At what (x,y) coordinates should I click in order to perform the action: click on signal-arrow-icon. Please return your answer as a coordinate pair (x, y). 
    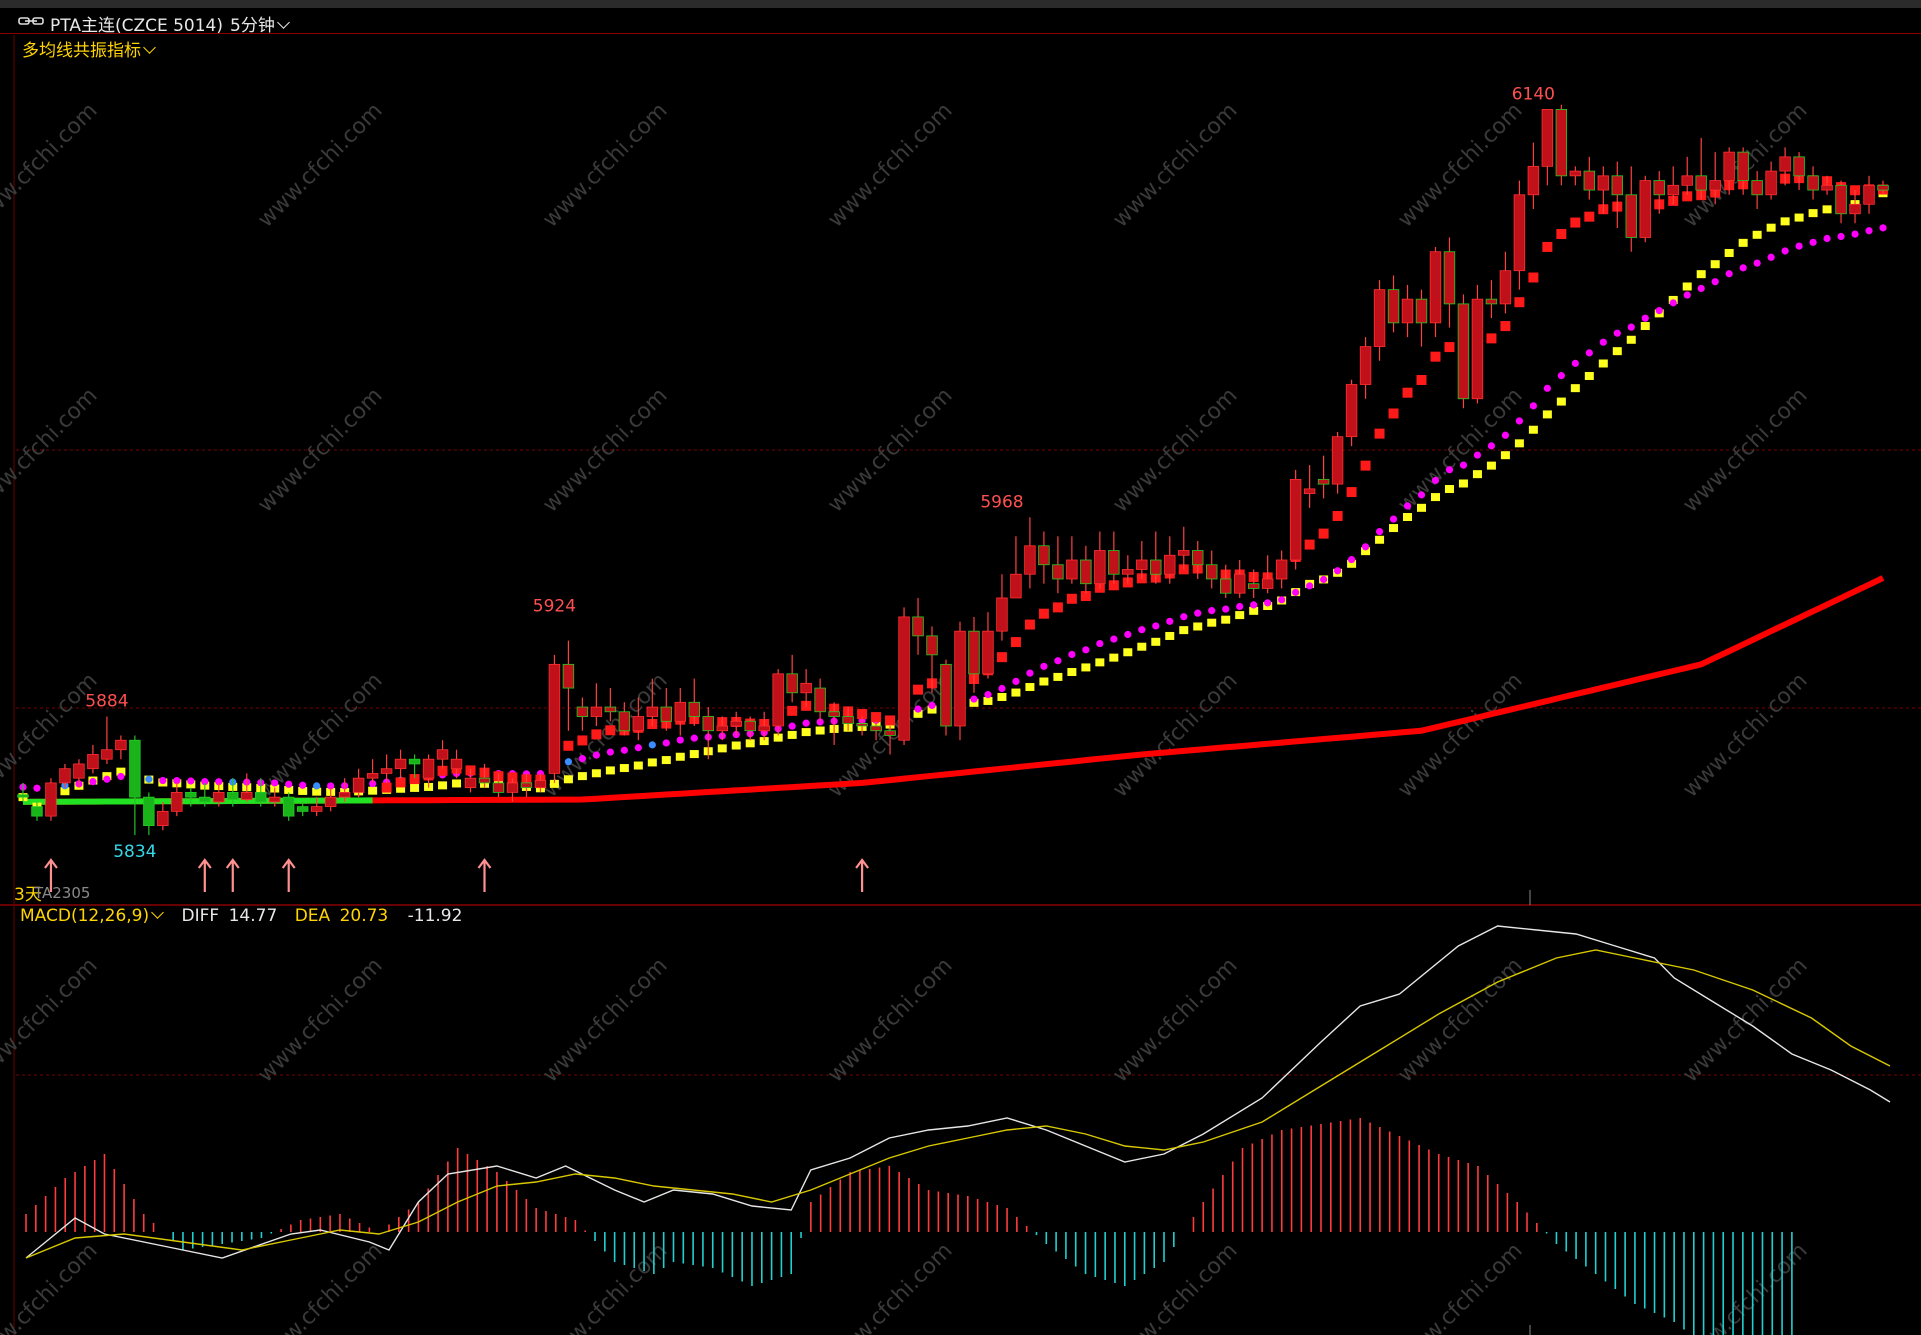
    Looking at the image, I should click on (51, 875).